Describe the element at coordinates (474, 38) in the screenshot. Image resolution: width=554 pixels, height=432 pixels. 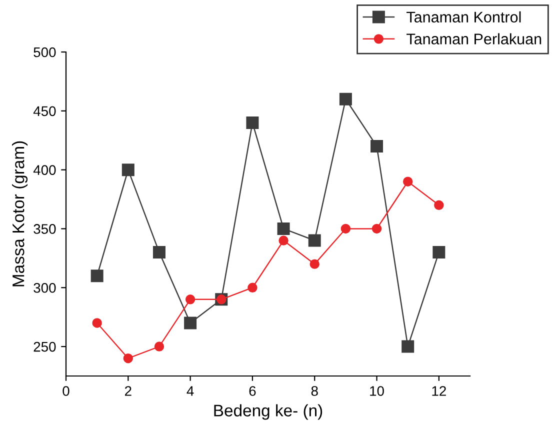
I see `legend-label: Tanaman Perlakuan` at that location.